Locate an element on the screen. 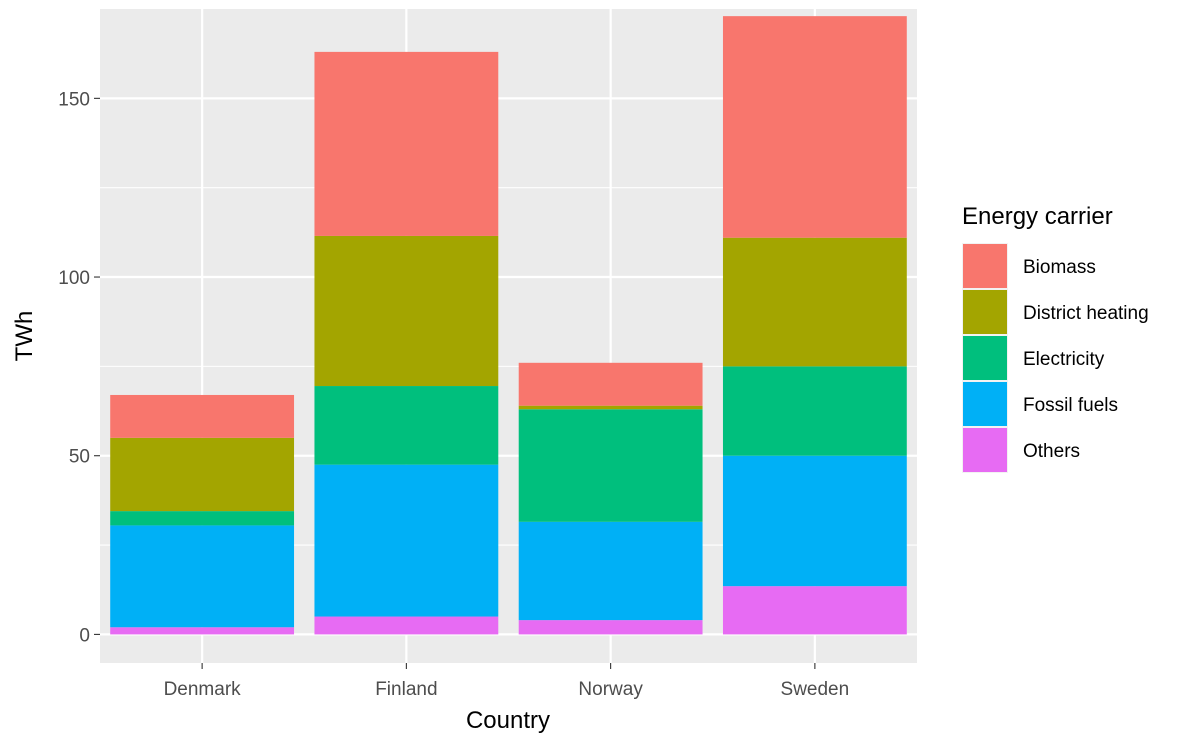 Image resolution: width=1189 pixels, height=736 pixels. bar-norway-electricity is located at coordinates (610, 465).